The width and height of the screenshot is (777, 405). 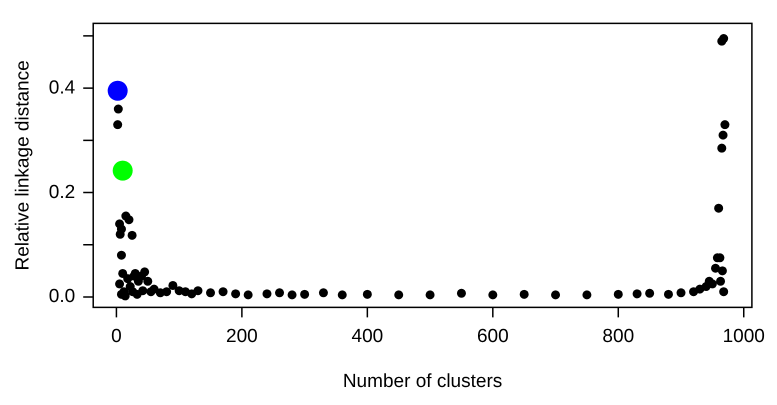 I want to click on x-tick-label: 800, so click(x=618, y=337).